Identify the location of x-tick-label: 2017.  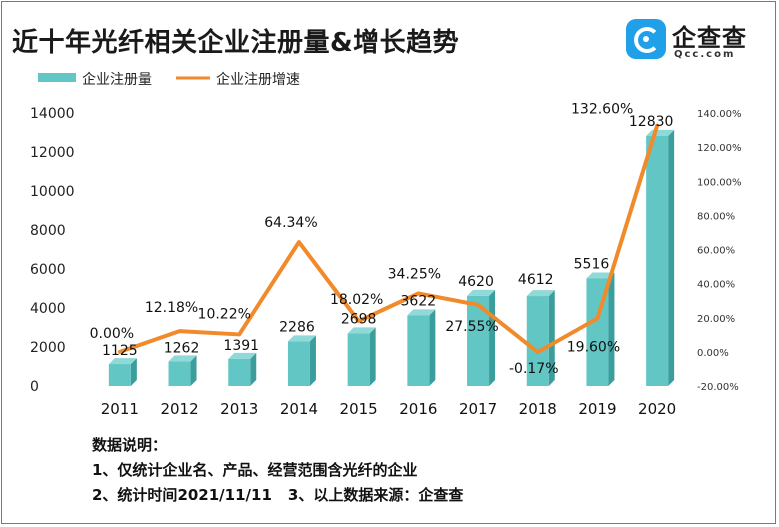
(478, 409).